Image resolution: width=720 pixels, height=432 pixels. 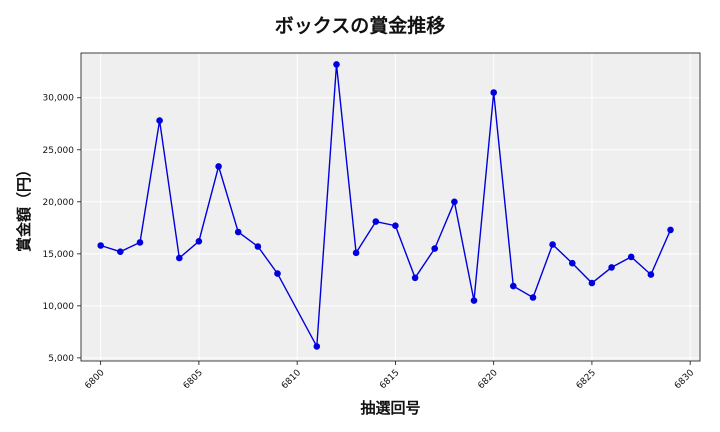 What do you see at coordinates (59, 99) in the screenshot?
I see `y-tick-label: 30,000` at bounding box center [59, 99].